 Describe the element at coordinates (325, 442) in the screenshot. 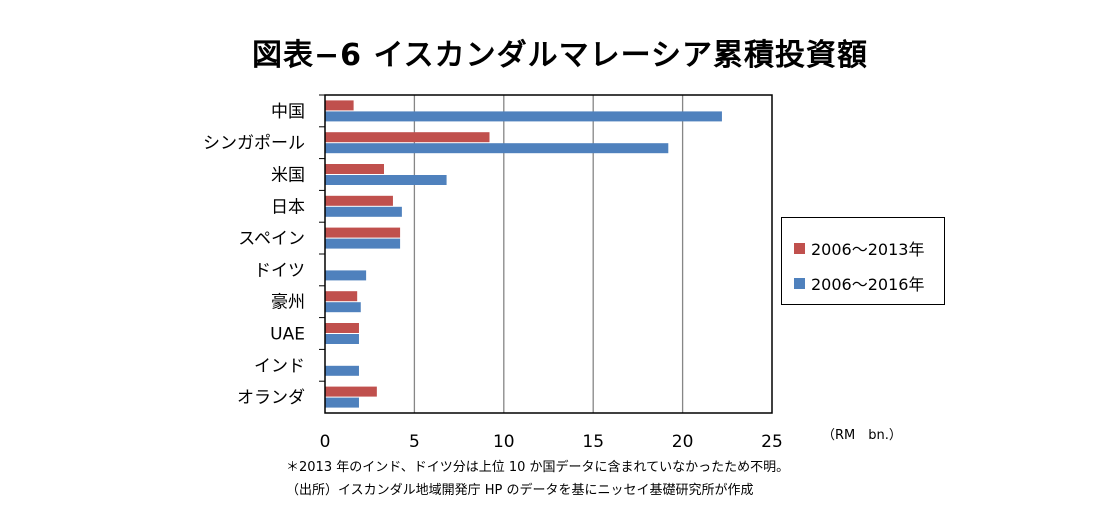

I see `x-tick-label: 0` at that location.